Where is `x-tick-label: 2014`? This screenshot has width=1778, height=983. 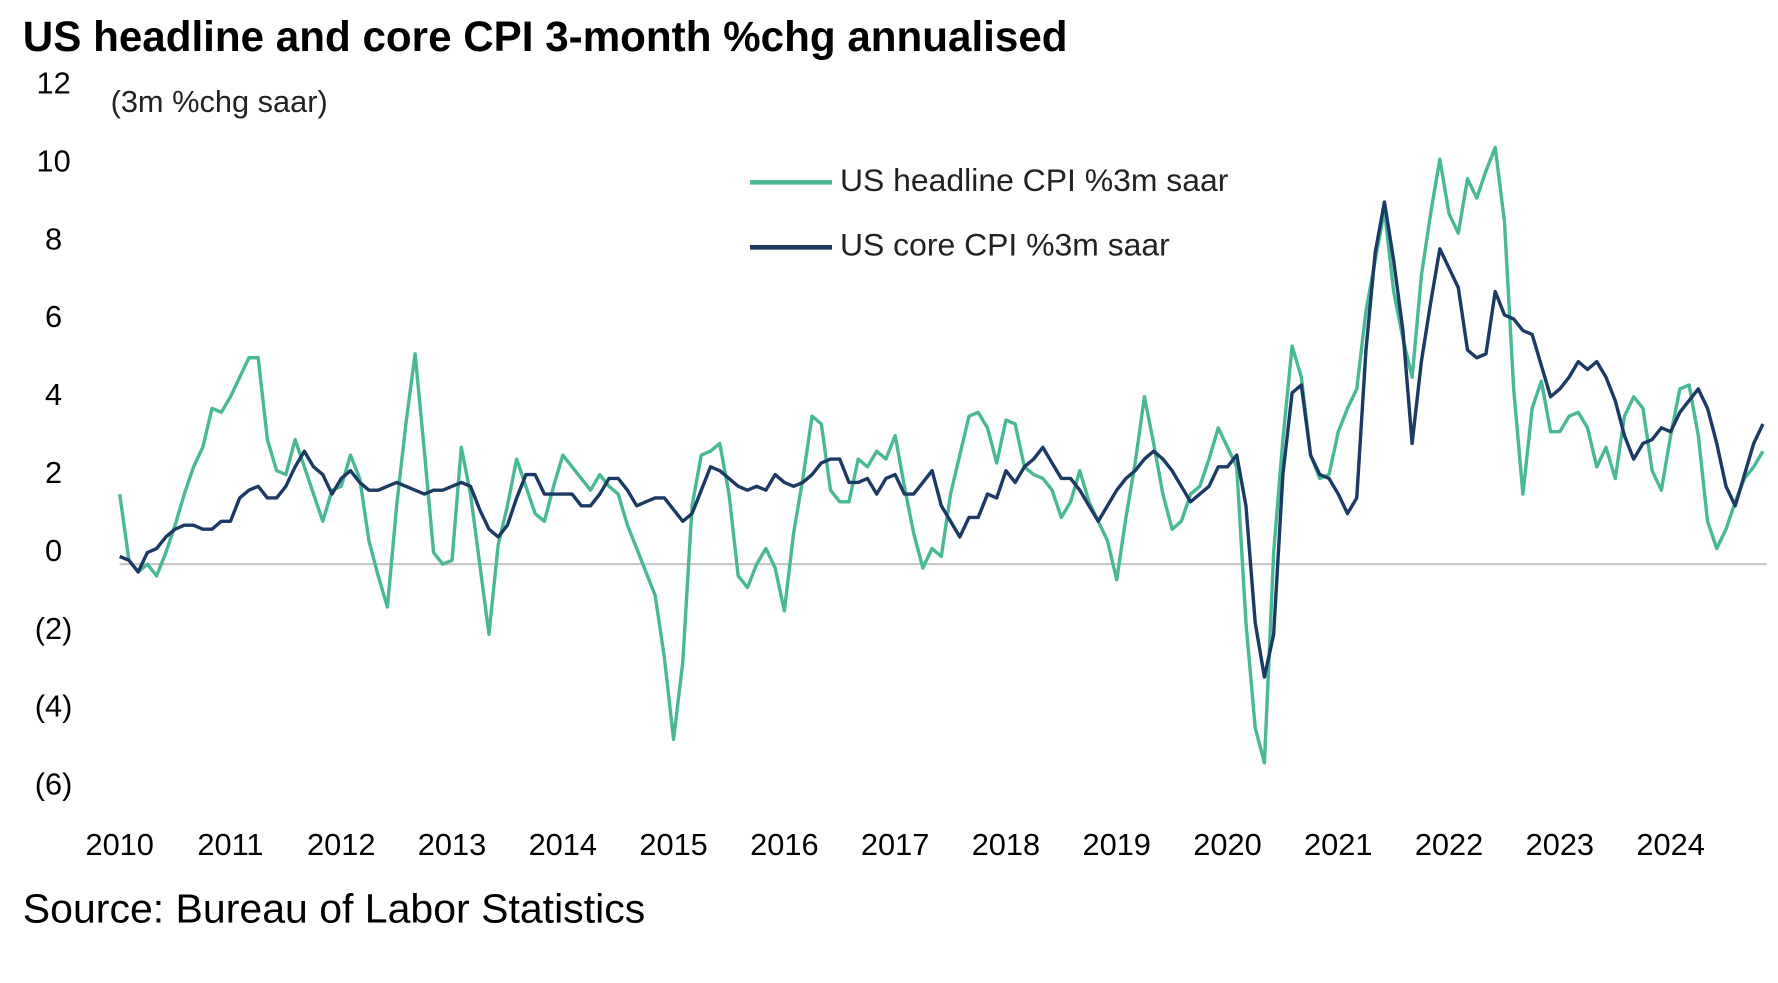
x-tick-label: 2014 is located at coordinates (563, 844).